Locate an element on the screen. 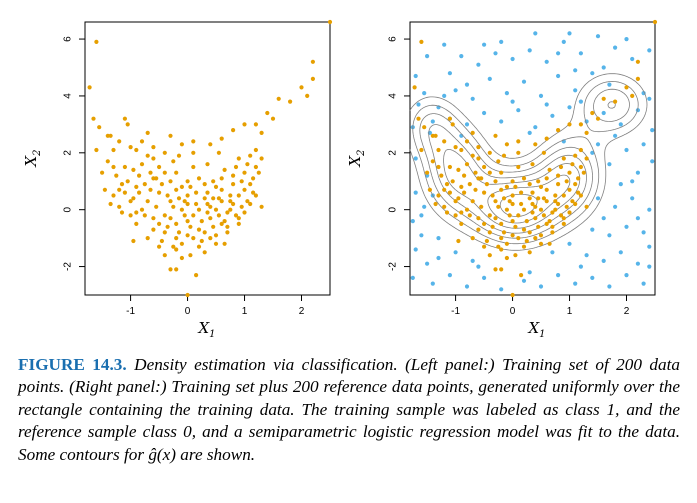  x-tick-label: 1 is located at coordinates (245, 311).